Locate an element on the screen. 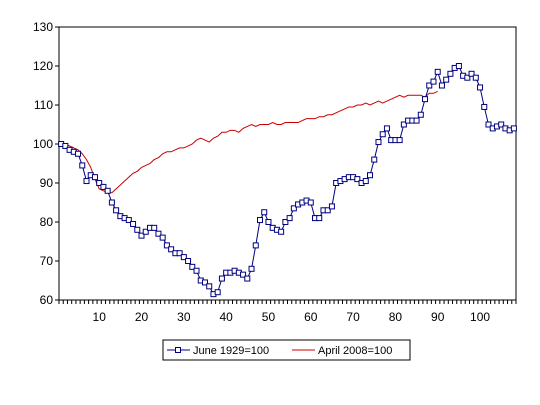 Image resolution: width=540 pixels, height=405 pixels. x-tick-label: 30 is located at coordinates (184, 317).